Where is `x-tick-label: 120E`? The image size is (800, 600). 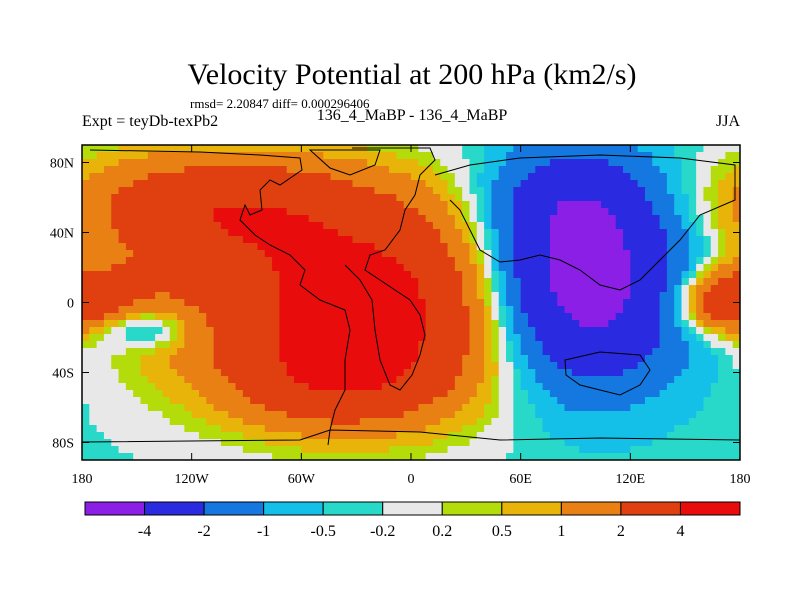
x-tick-label: 120E is located at coordinates (631, 479).